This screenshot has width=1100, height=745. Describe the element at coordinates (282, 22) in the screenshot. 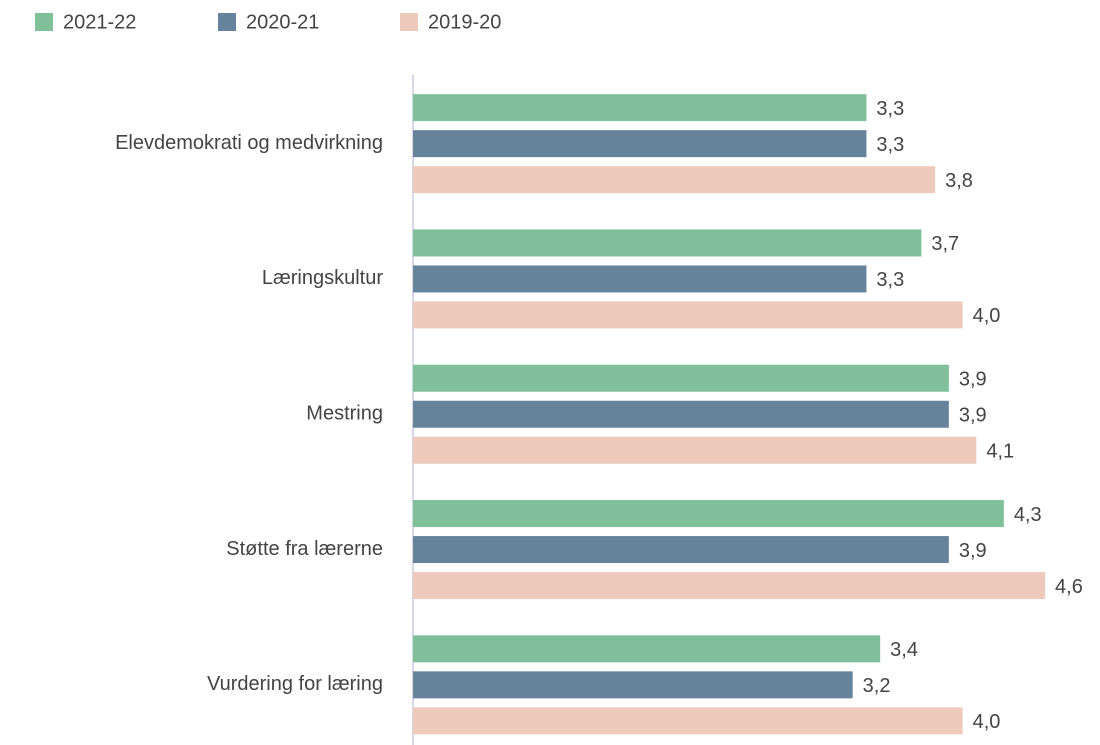

I see `legend-label: 2020-21` at that location.